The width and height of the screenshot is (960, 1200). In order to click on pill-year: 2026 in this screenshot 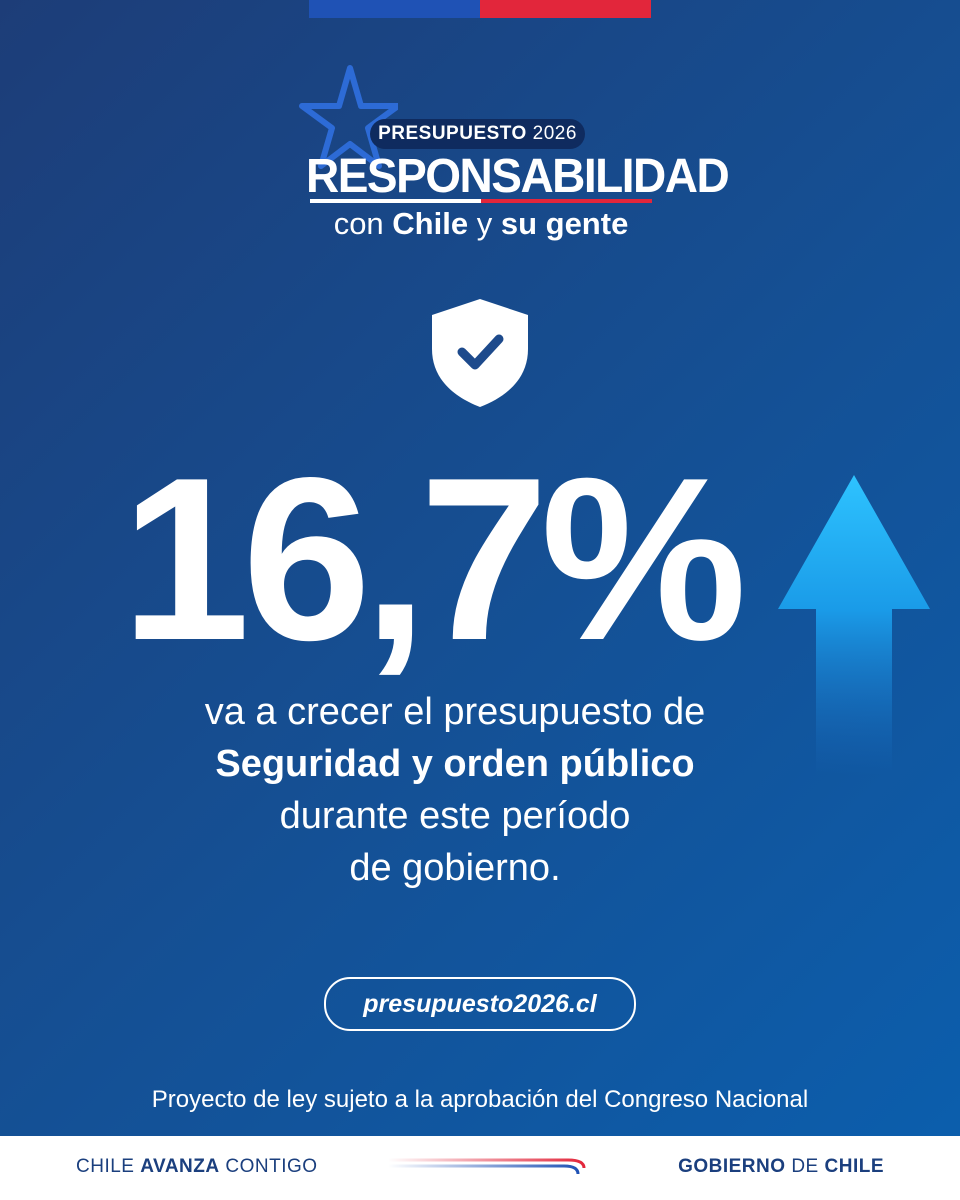, I will do `click(554, 133)`.